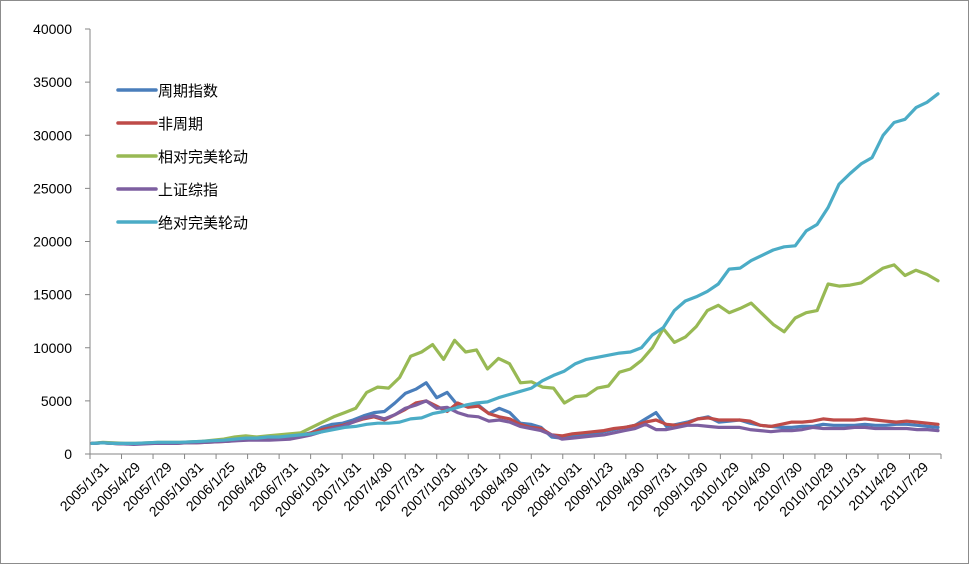  I want to click on y-tick-label: 20000, so click(52, 242).